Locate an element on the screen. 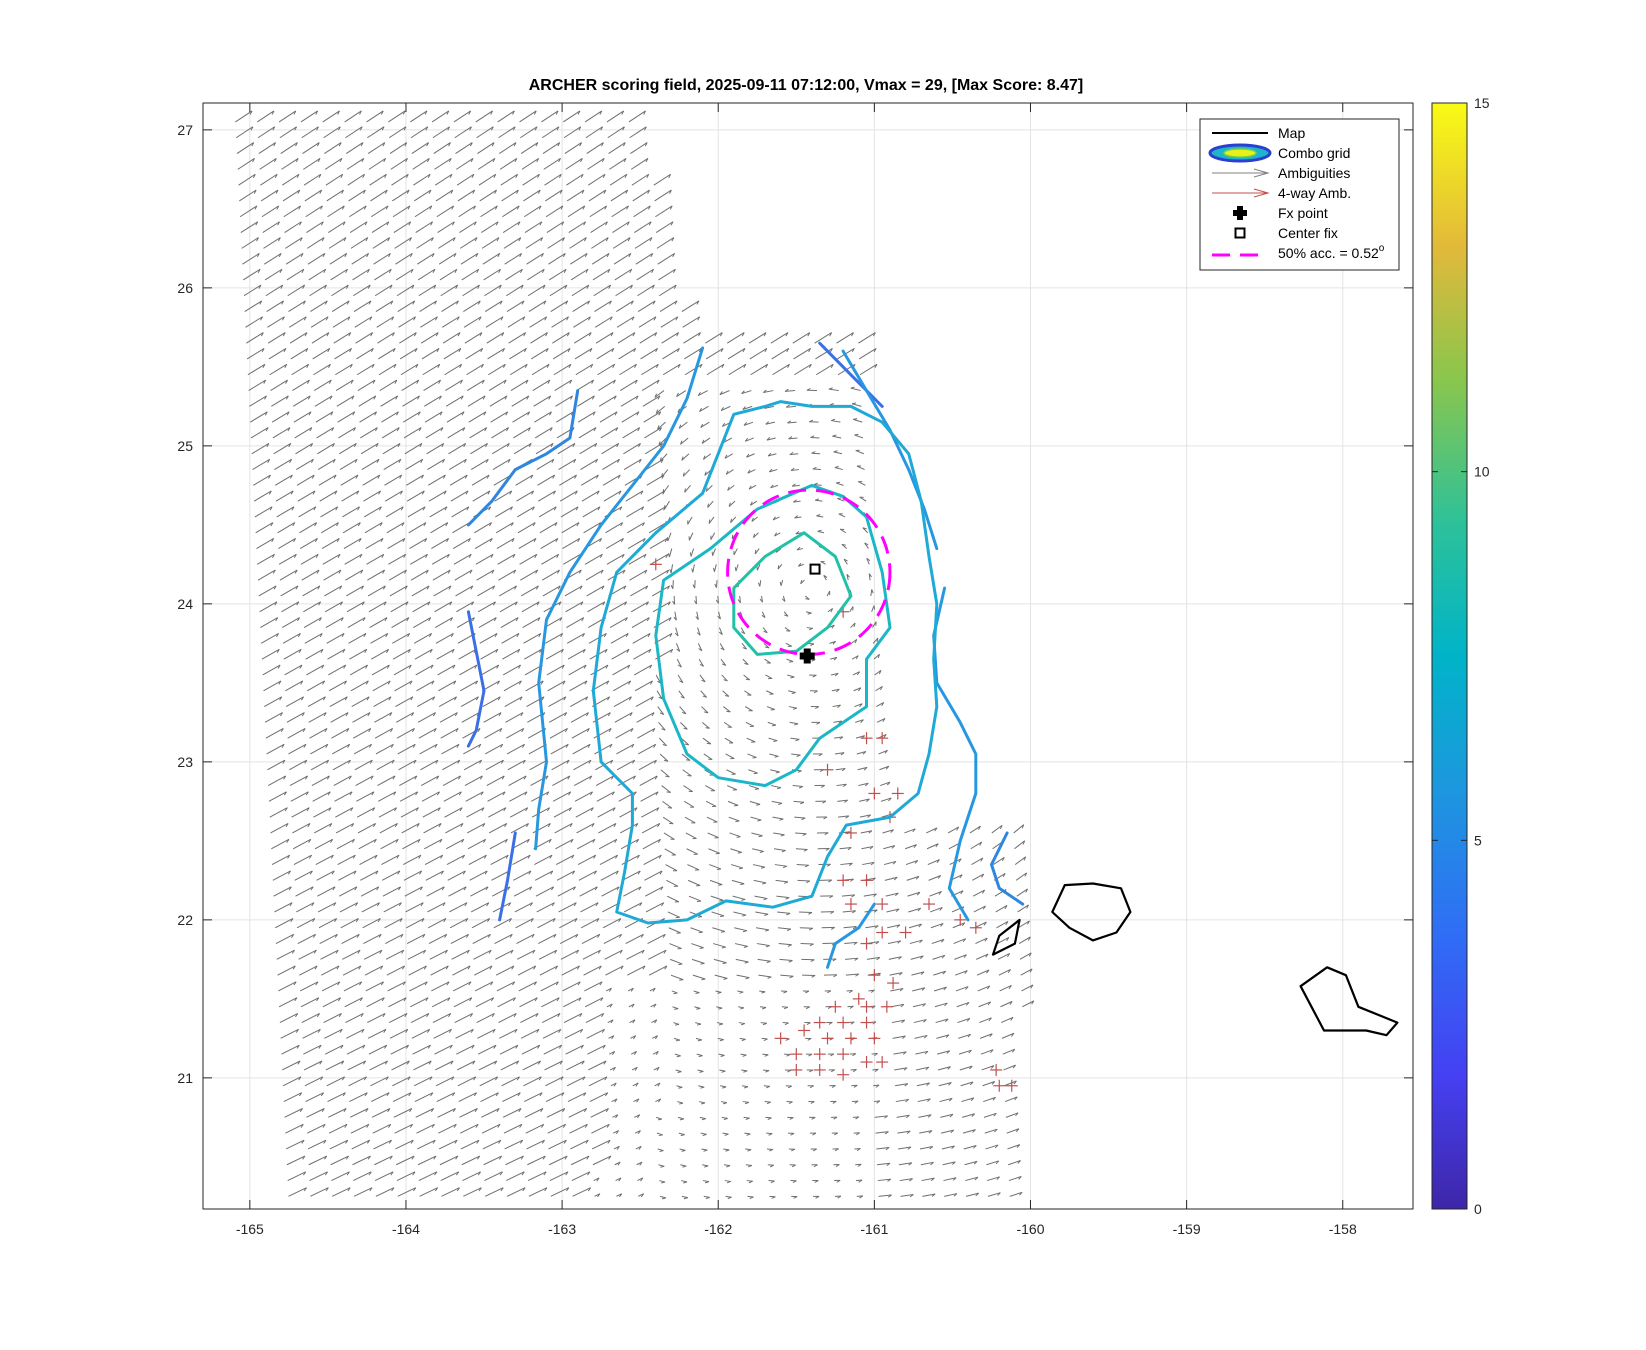 This screenshot has width=1646, height=1350. legend-label-text: 4-way Amb. is located at coordinates (1314, 193).